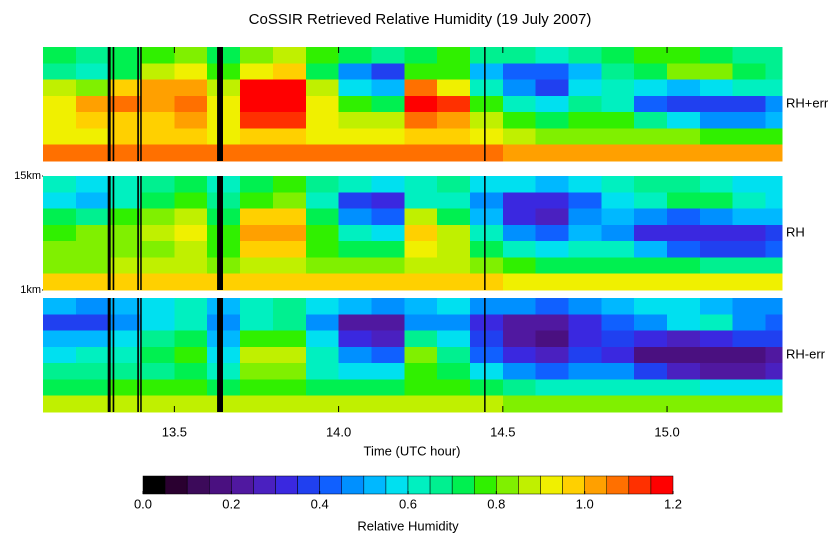  Describe the element at coordinates (408, 525) in the screenshot. I see `colorbar-label: Relative Humidity` at that location.